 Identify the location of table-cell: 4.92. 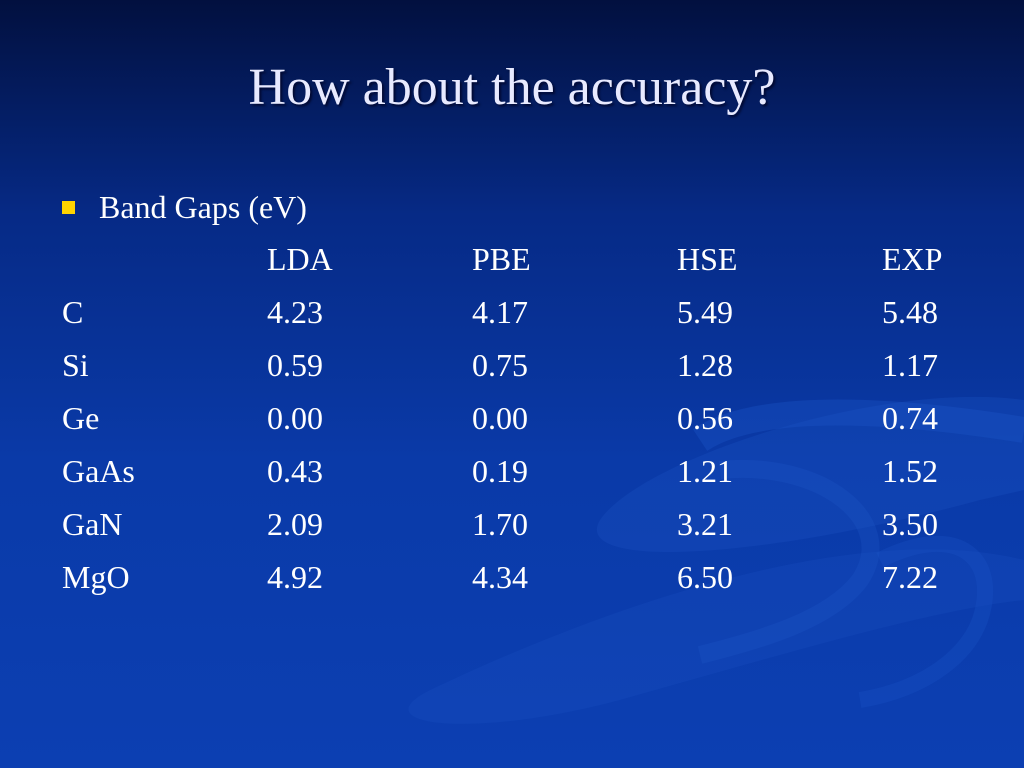
(295, 577).